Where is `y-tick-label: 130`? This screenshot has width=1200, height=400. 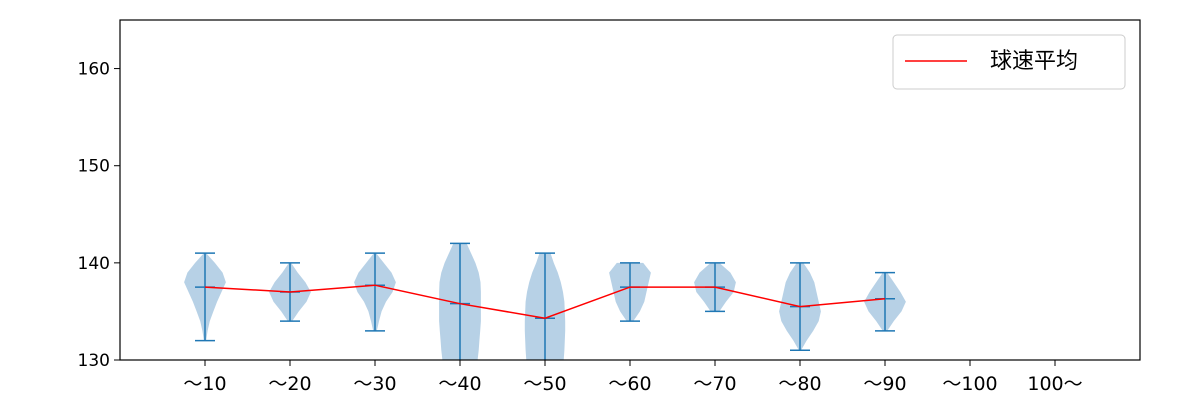
y-tick-label: 130 is located at coordinates (94, 361).